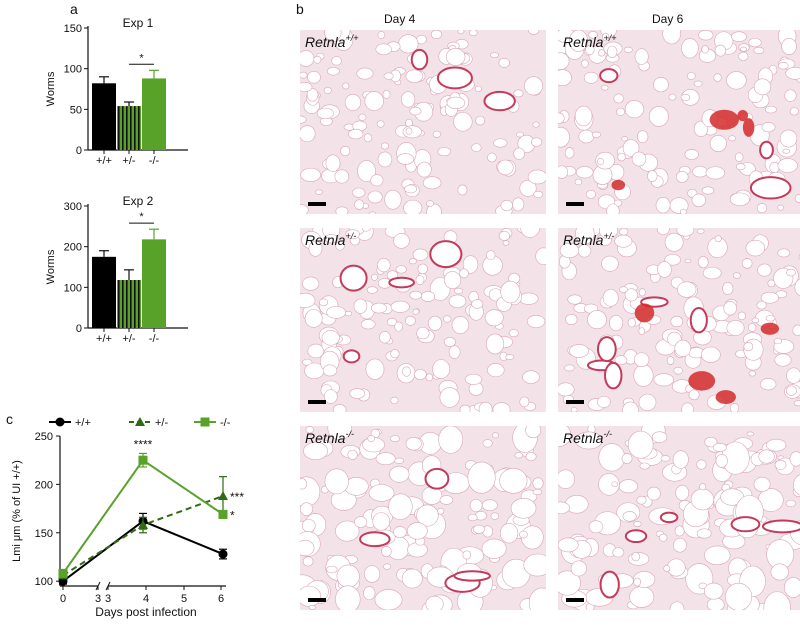 The width and height of the screenshot is (800, 634). I want to click on x-tick-label: 3, so click(108, 599).